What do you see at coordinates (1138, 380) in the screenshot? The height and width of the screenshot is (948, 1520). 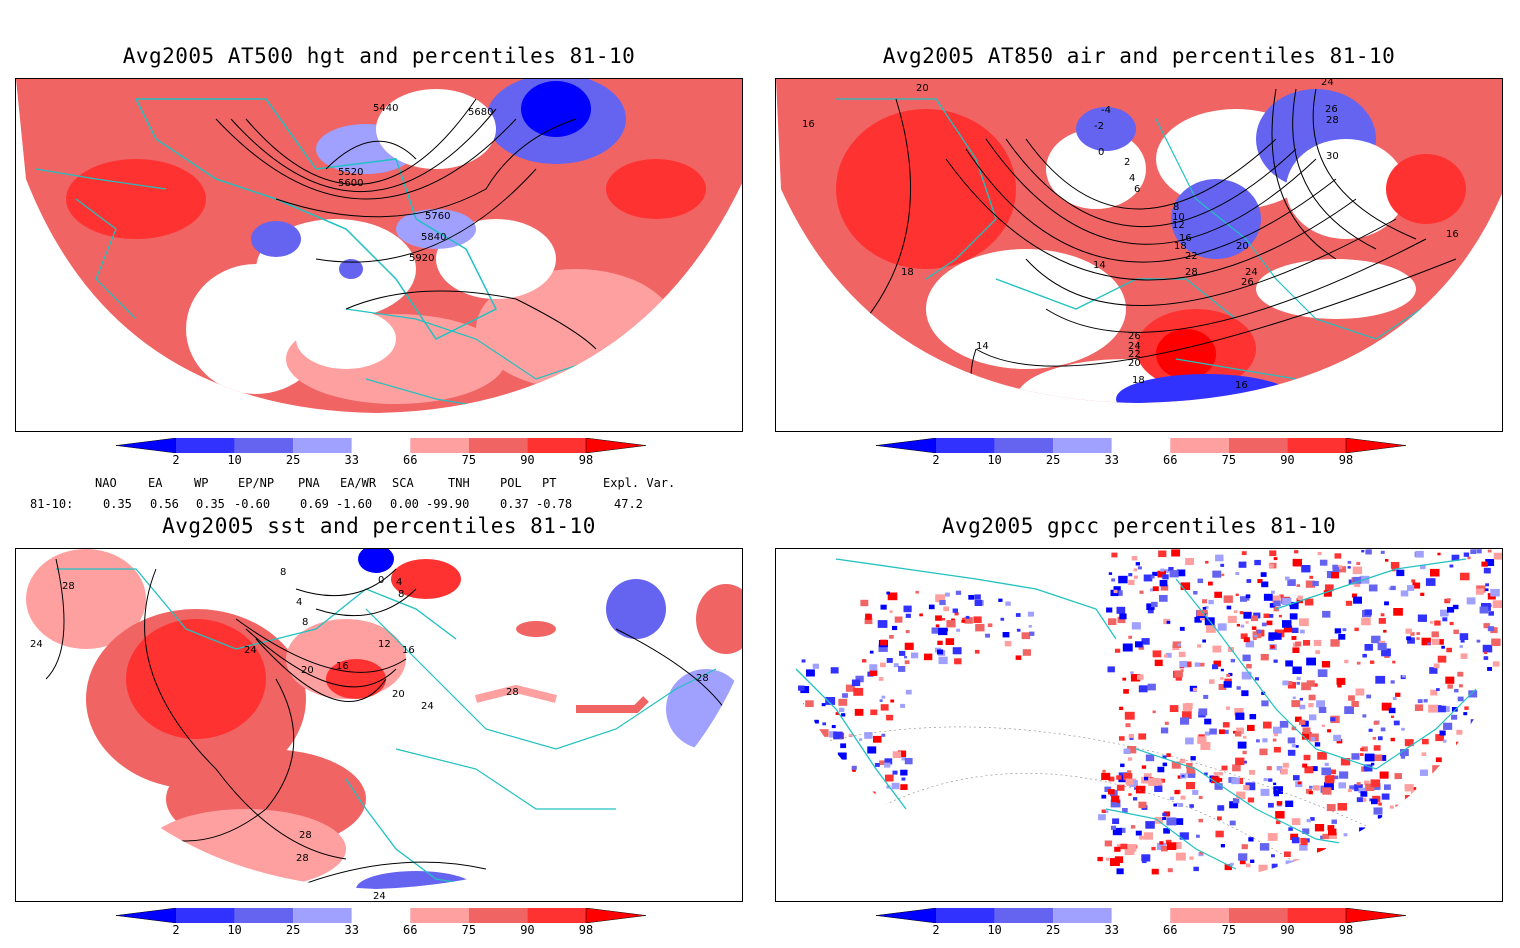 I see `contour-label: 18` at bounding box center [1138, 380].